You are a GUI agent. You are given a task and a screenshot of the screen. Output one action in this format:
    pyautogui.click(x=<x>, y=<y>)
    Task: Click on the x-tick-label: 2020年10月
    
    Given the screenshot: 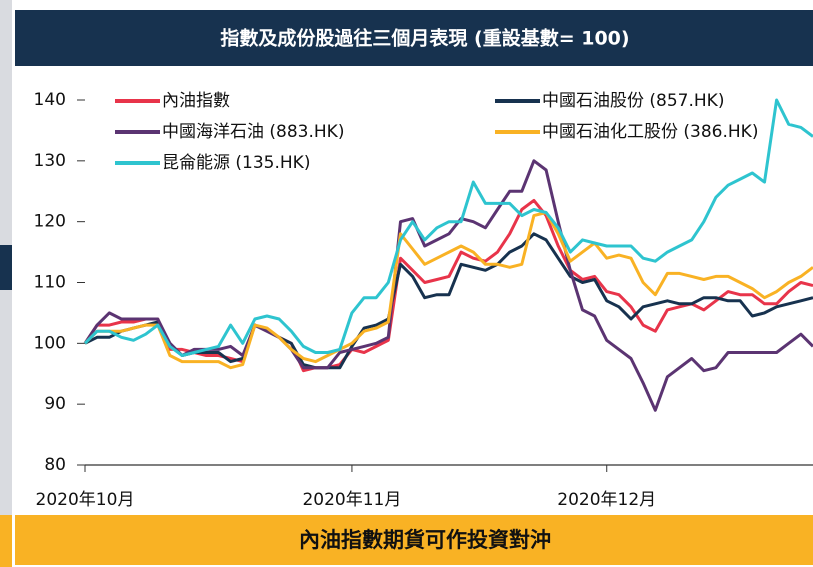 What is the action you would take?
    pyautogui.click(x=85, y=500)
    